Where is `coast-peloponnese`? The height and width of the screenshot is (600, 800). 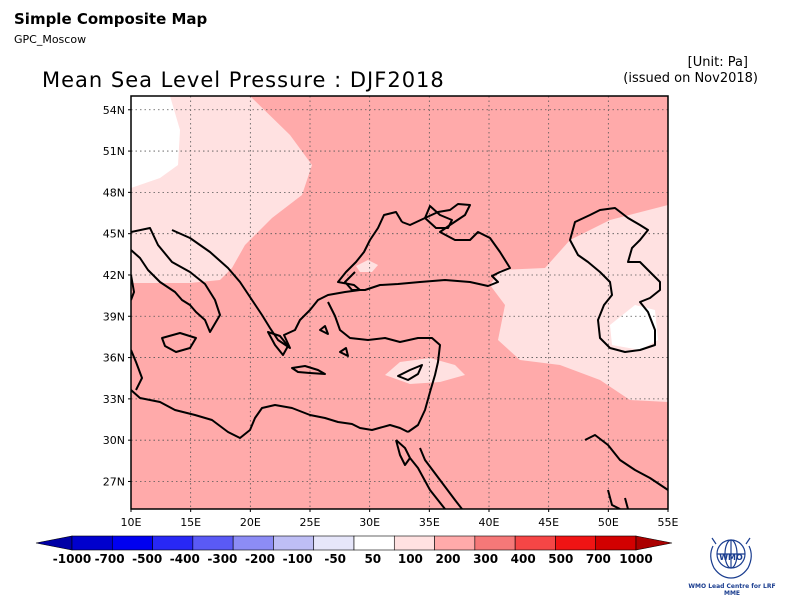 coast-peloponnese is located at coordinates (278, 343).